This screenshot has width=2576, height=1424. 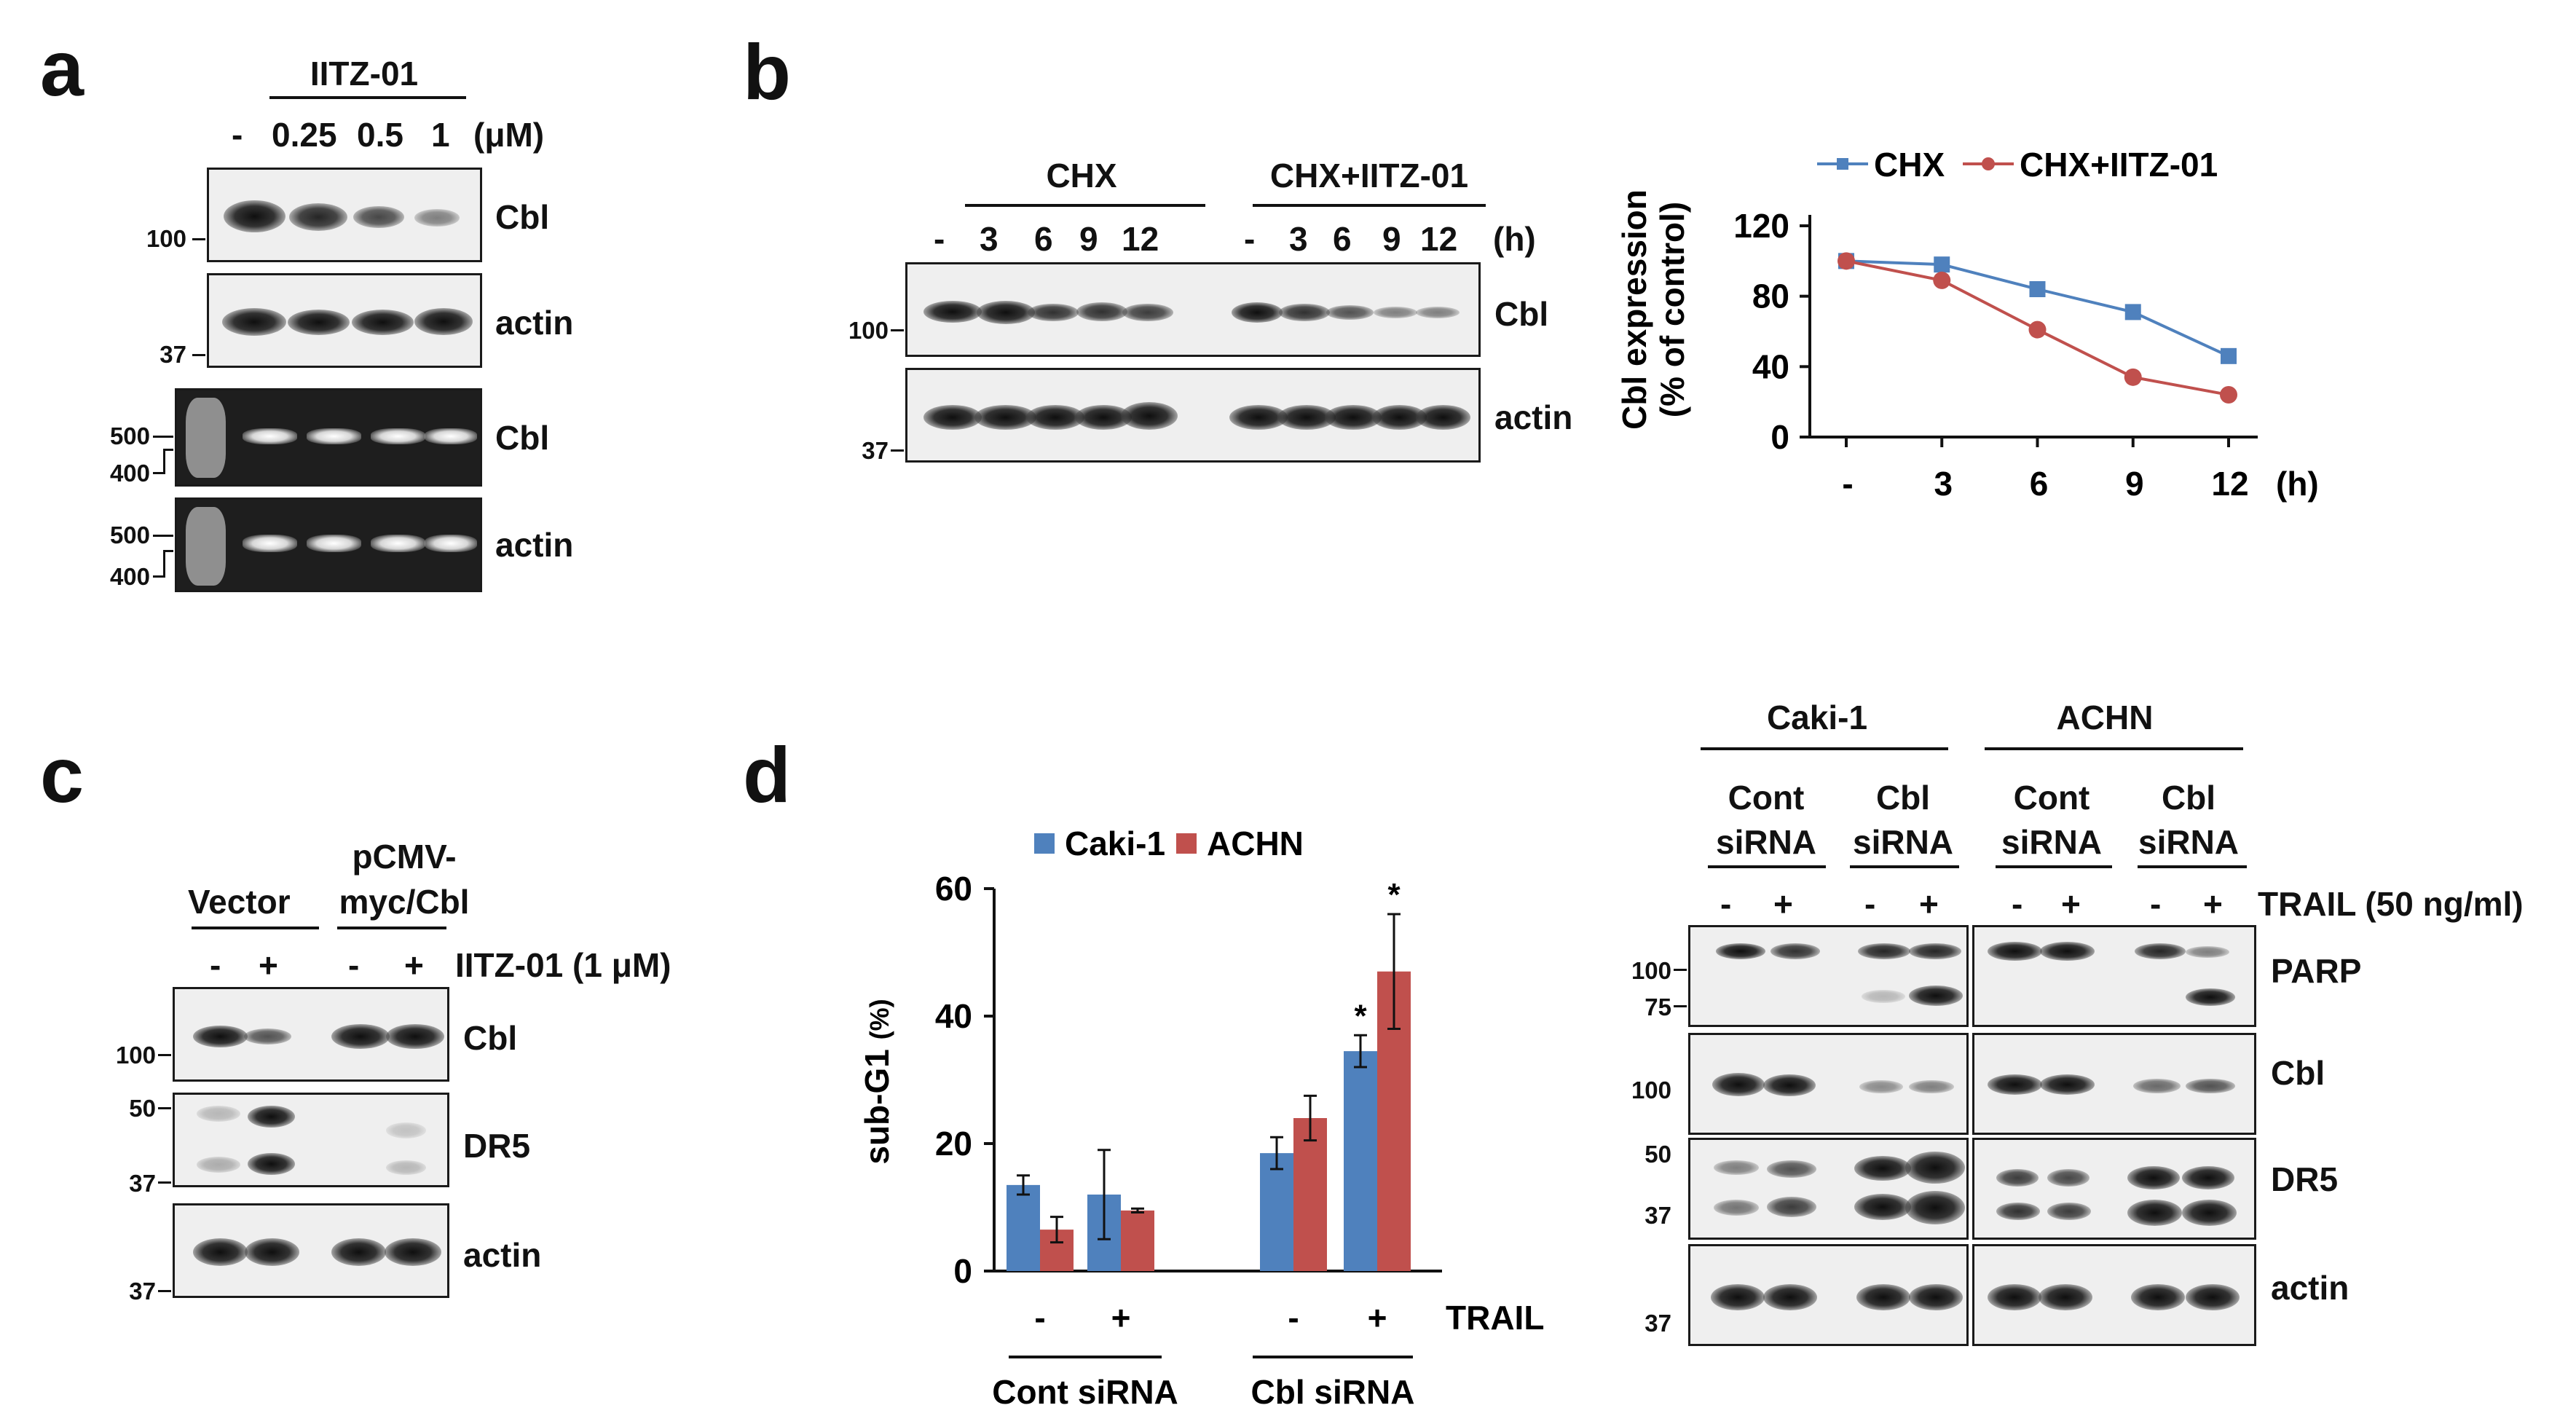 I want to click on y-tick-label: 80, so click(x=1770, y=296).